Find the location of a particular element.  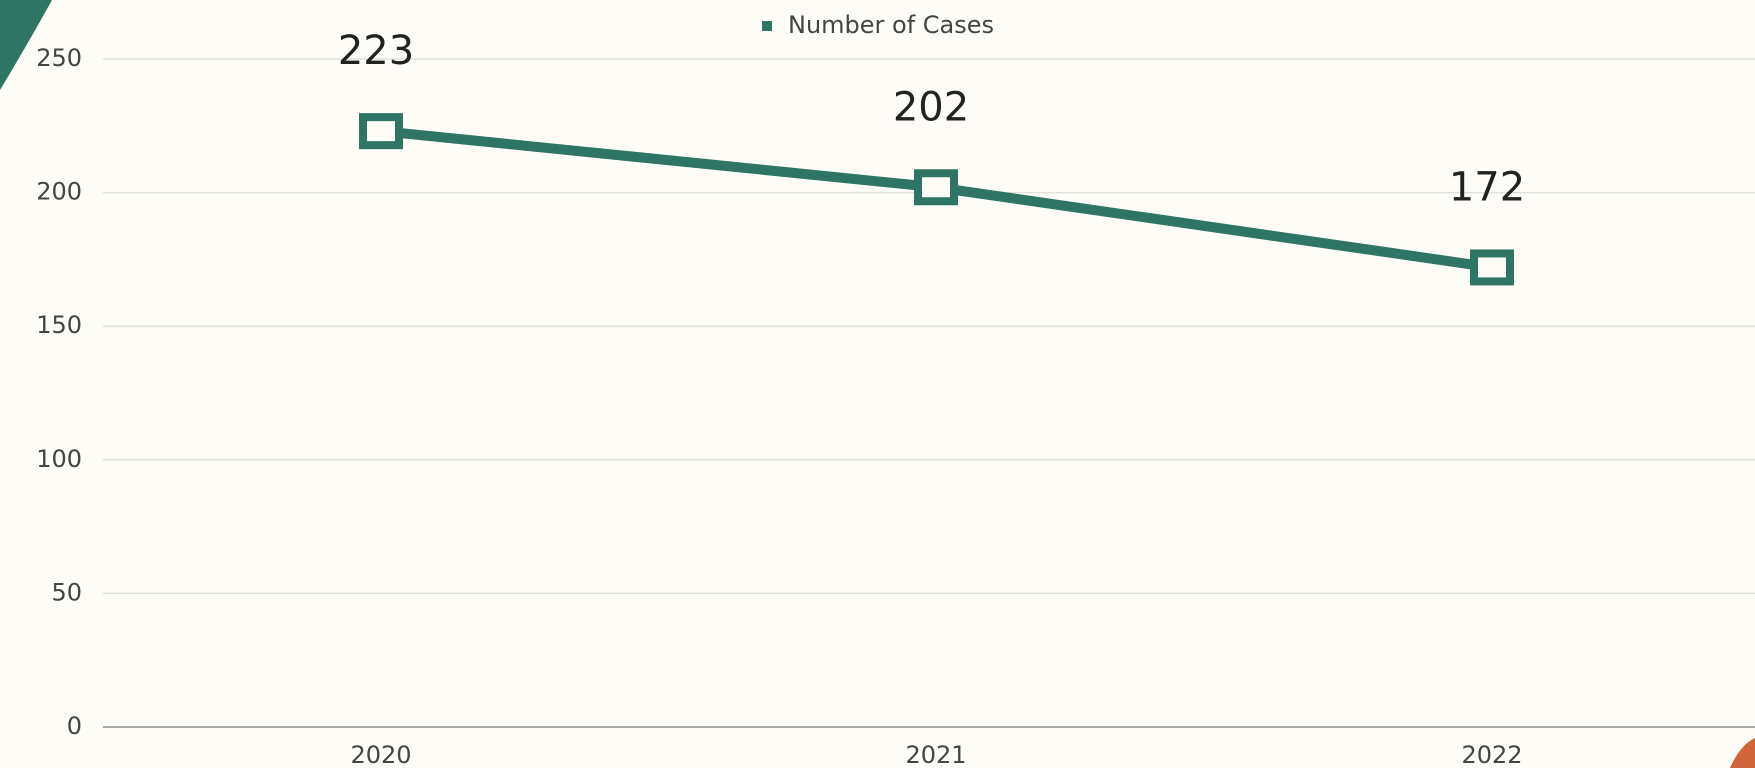

data-label: 172 is located at coordinates (1487, 187).